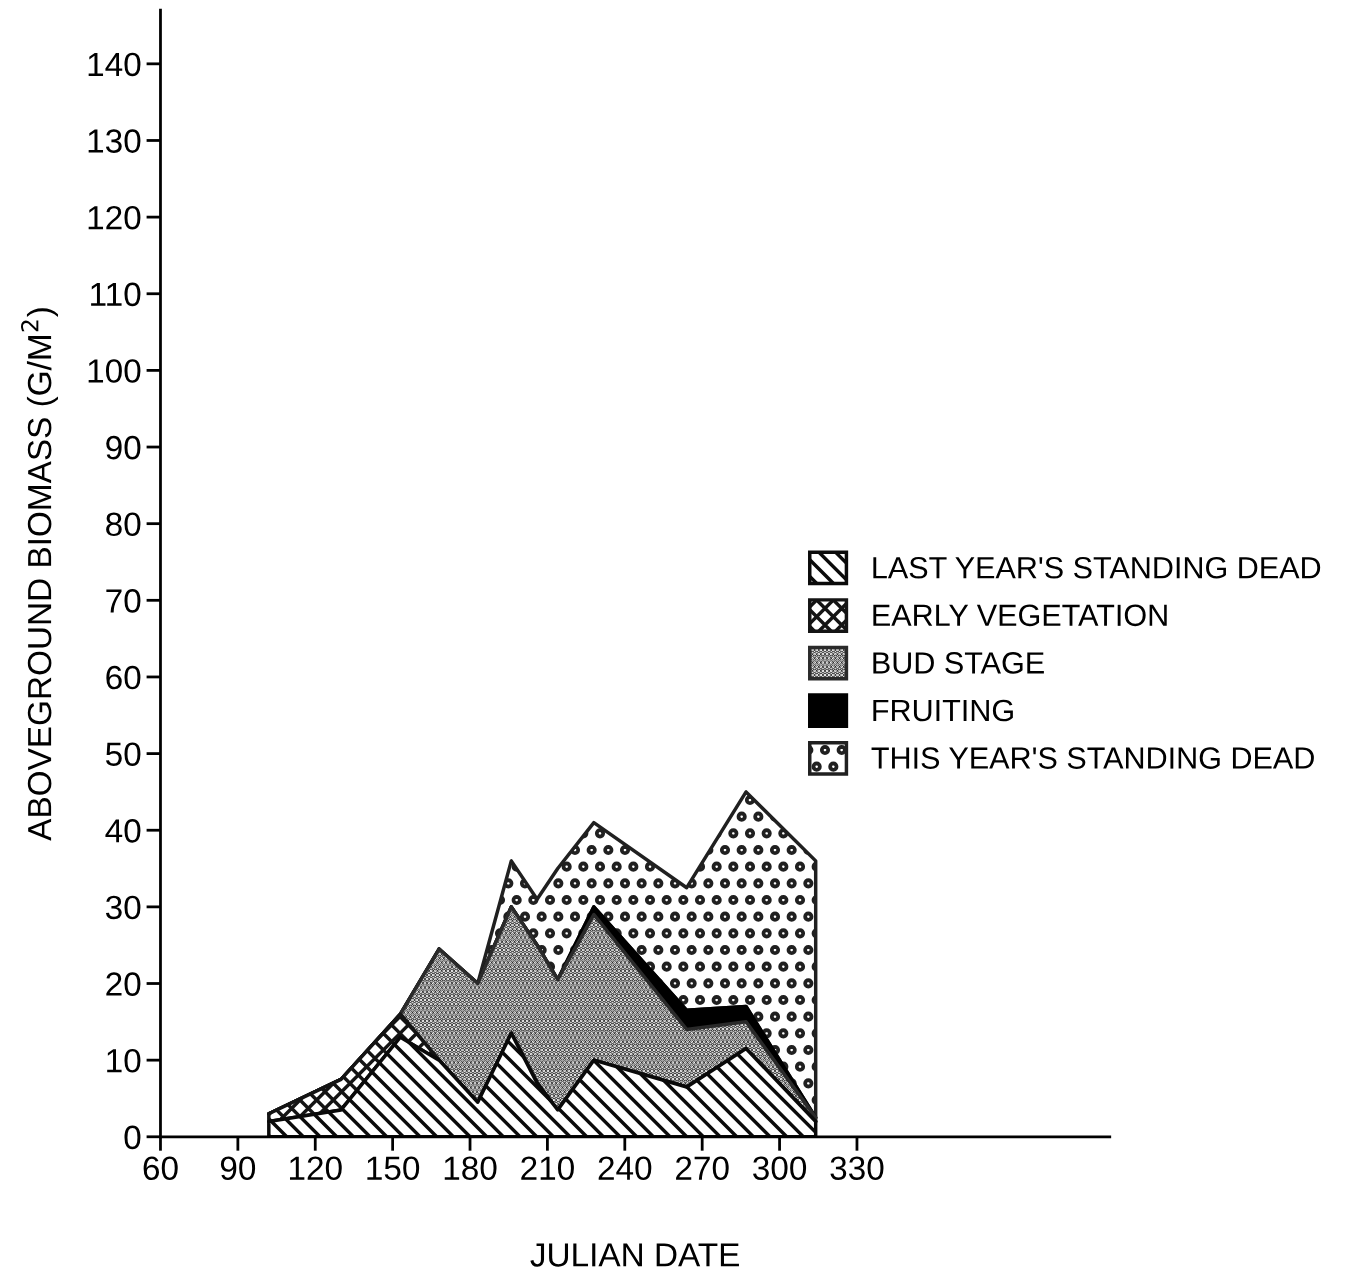 The height and width of the screenshot is (1273, 1360). I want to click on y-tick-label: 140, so click(114, 64).